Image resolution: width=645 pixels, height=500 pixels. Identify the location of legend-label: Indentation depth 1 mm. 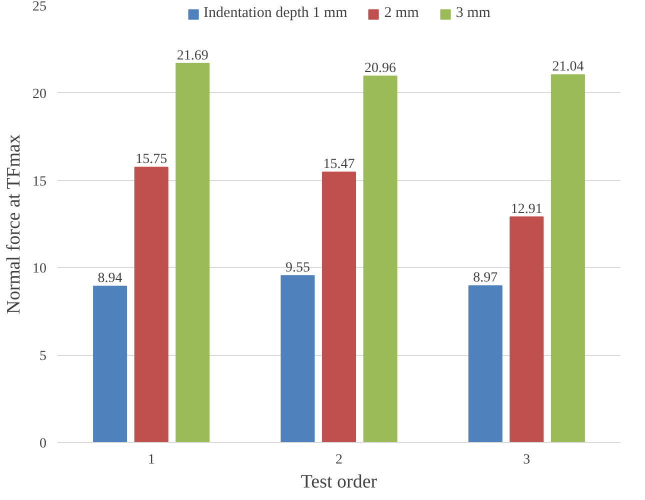
(276, 13).